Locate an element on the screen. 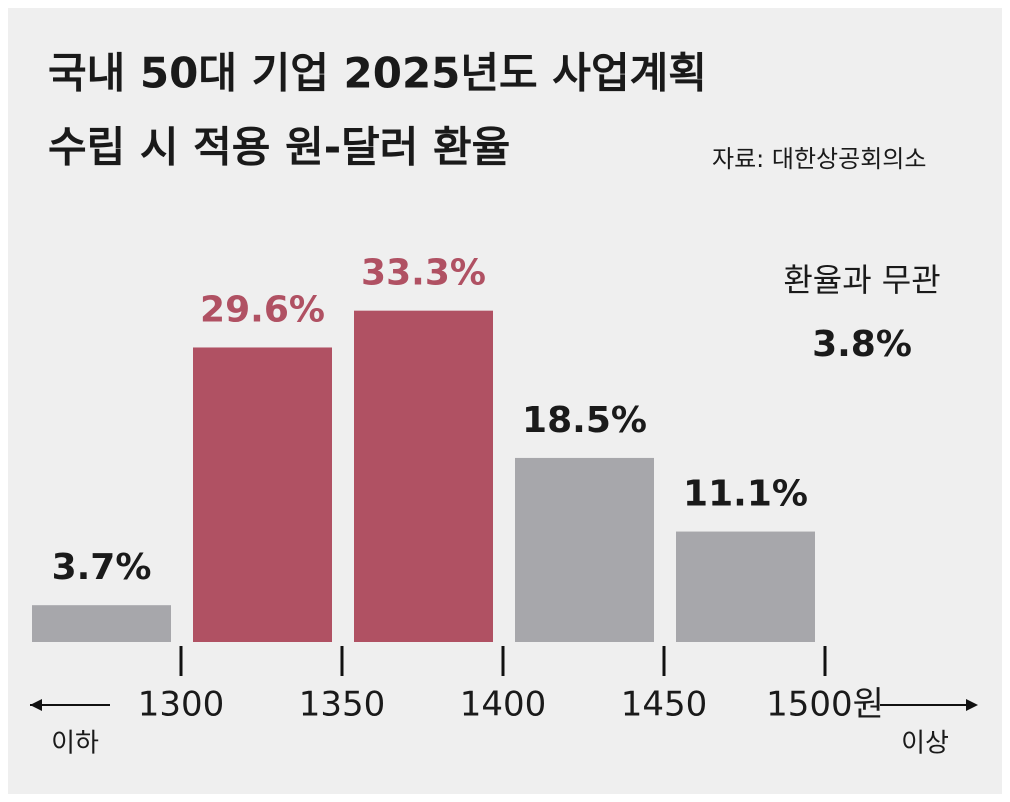  value-label: 3.7% is located at coordinates (102, 567).